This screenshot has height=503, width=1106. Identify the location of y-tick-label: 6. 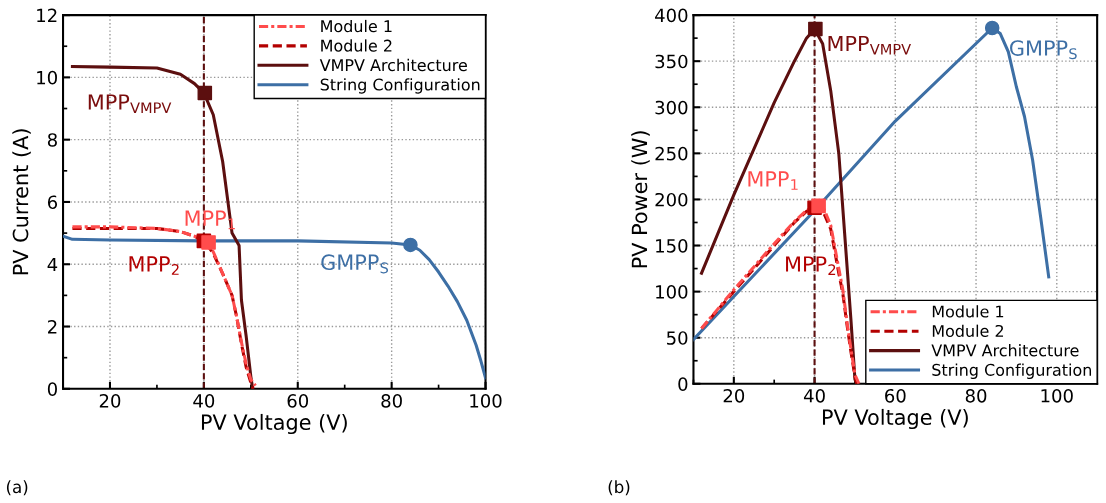
(52, 202).